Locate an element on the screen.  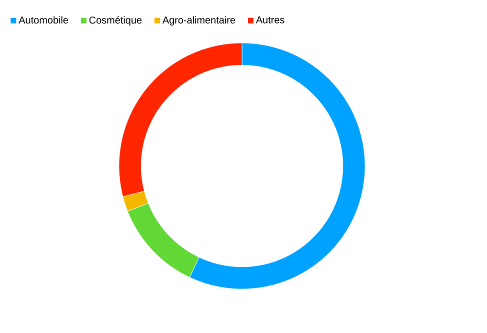
legend-label: Autres is located at coordinates (270, 20).